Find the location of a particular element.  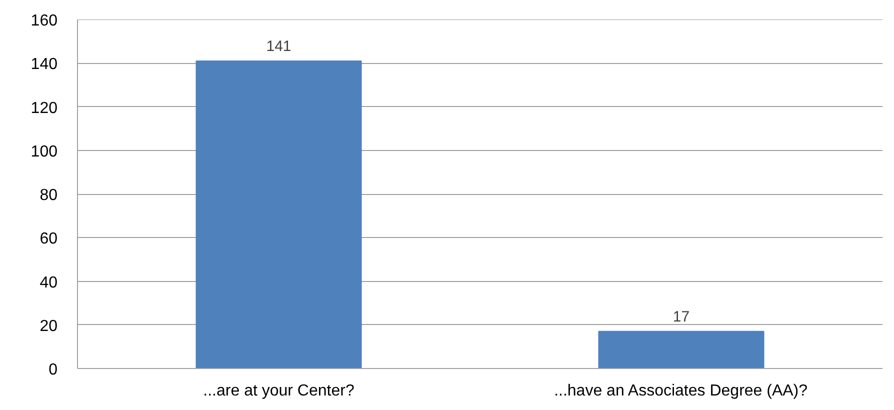

y-tick-label: 120 is located at coordinates (44, 108).